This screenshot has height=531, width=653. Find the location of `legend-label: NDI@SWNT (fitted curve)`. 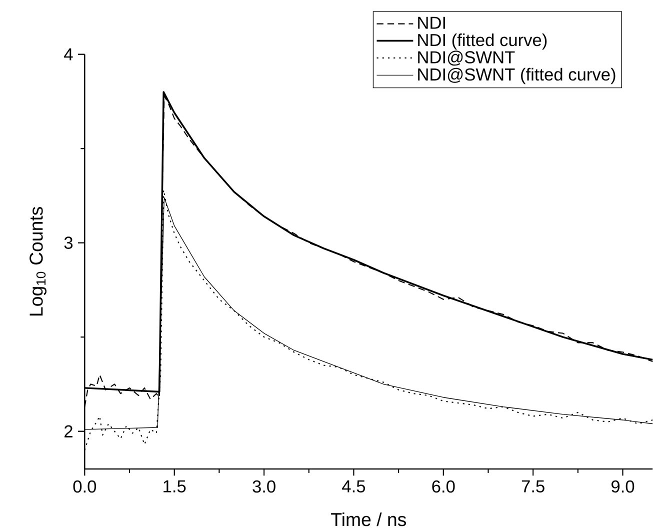

legend-label: NDI@SWNT (fitted curve) is located at coordinates (517, 76).